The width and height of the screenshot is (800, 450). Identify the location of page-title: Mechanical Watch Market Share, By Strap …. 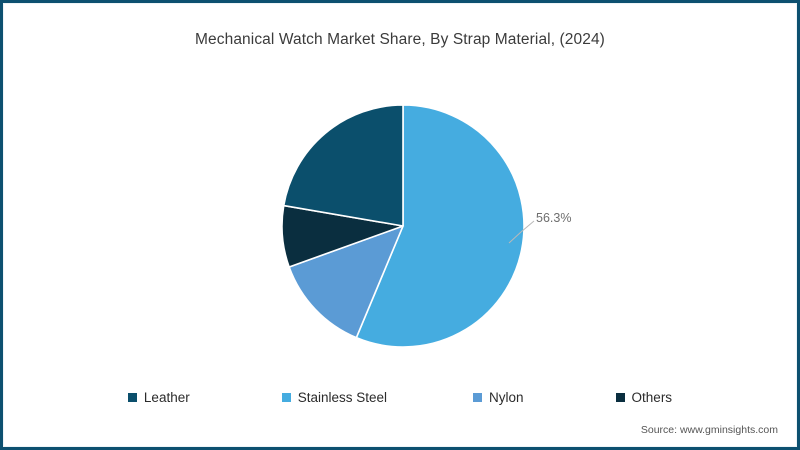
(400, 39).